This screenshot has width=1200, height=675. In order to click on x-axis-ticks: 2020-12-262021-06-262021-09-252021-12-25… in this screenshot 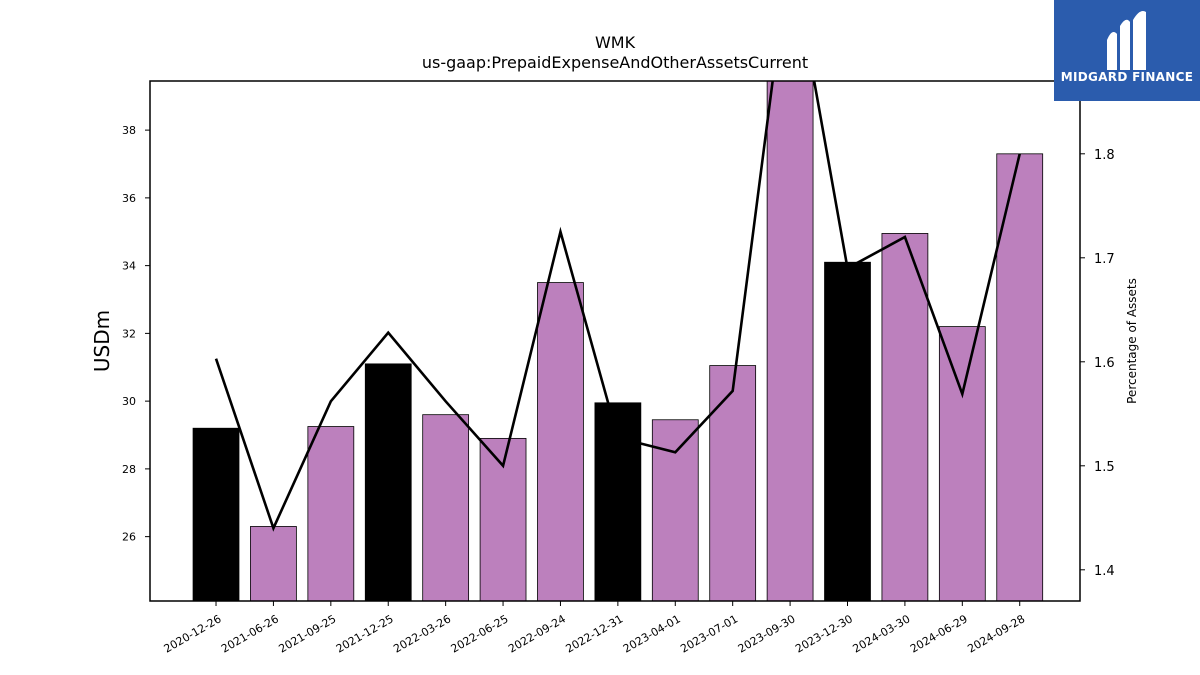, I will do `click(594, 628)`.